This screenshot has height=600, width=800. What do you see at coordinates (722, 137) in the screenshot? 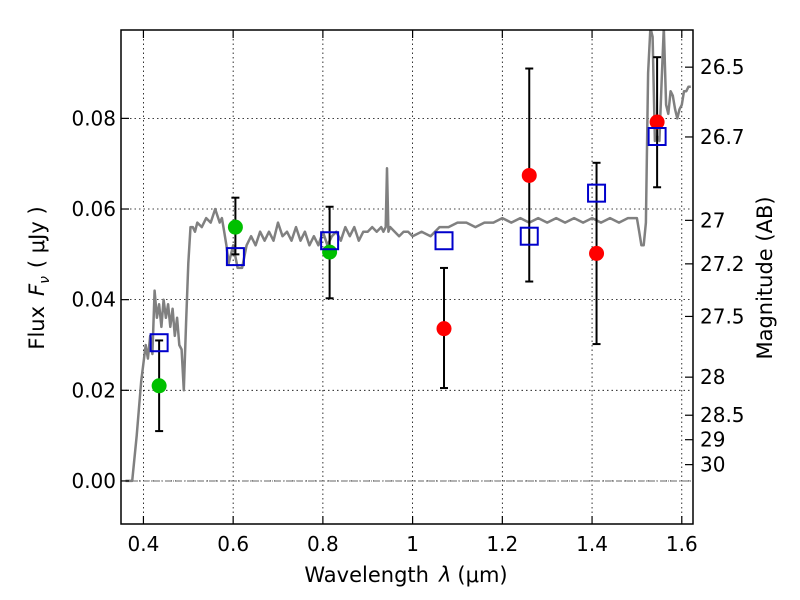
I see `right-tick-label: 26.7` at bounding box center [722, 137].